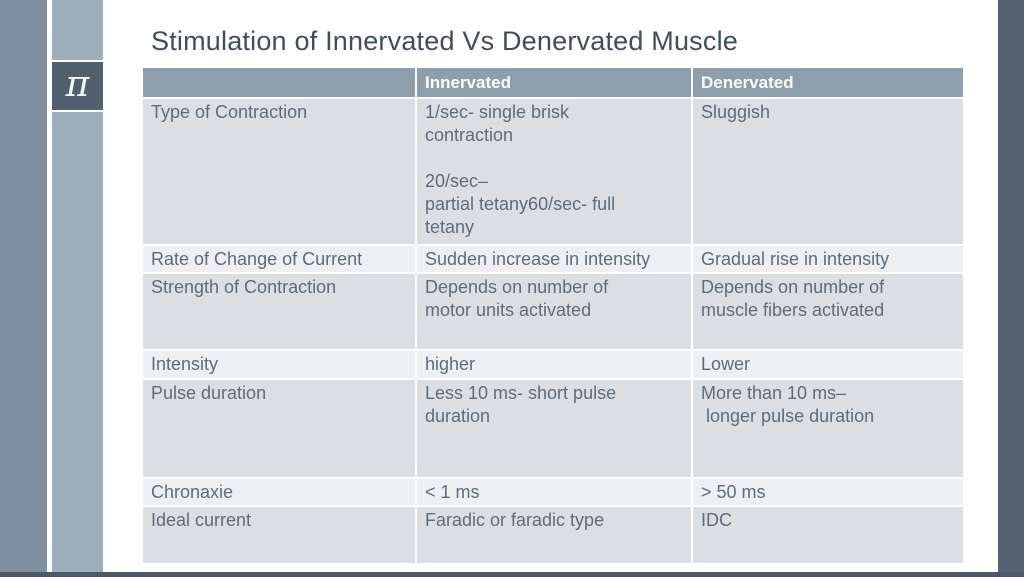  I want to click on cell-denervated: IDC, so click(828, 535).